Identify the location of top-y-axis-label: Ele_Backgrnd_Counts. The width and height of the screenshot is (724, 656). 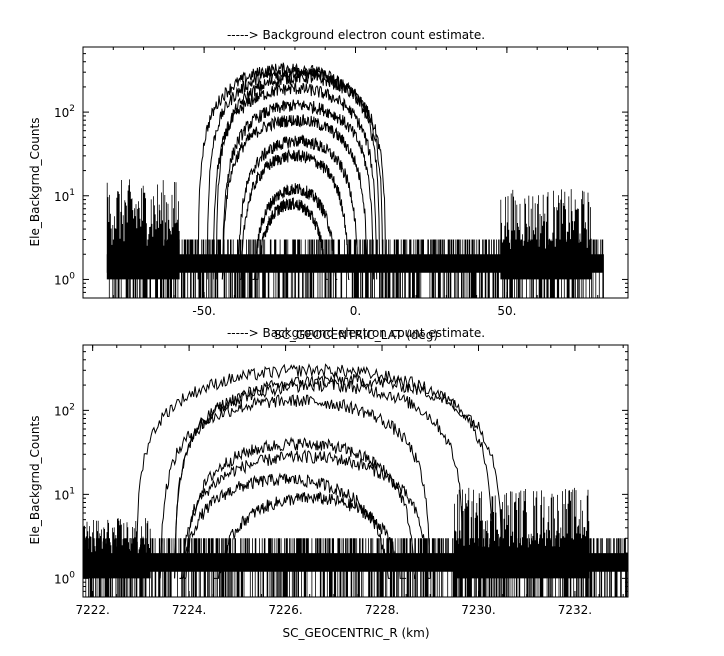
(35, 182).